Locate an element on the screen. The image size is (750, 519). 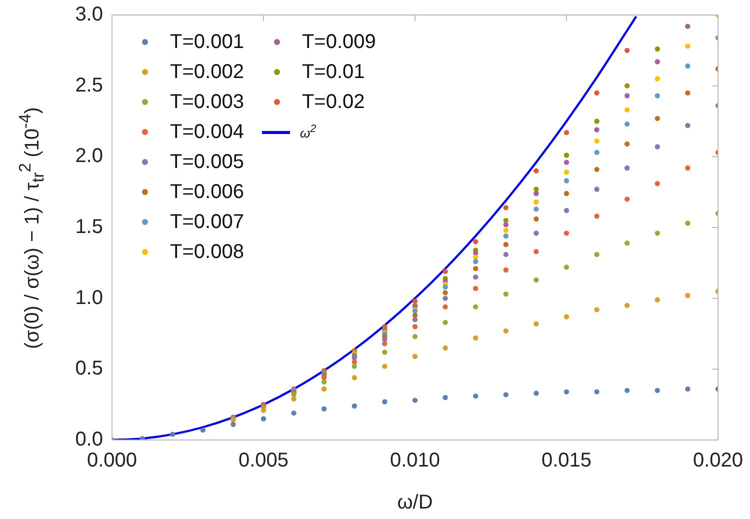
x-tick-label: 0.005 is located at coordinates (263, 461).